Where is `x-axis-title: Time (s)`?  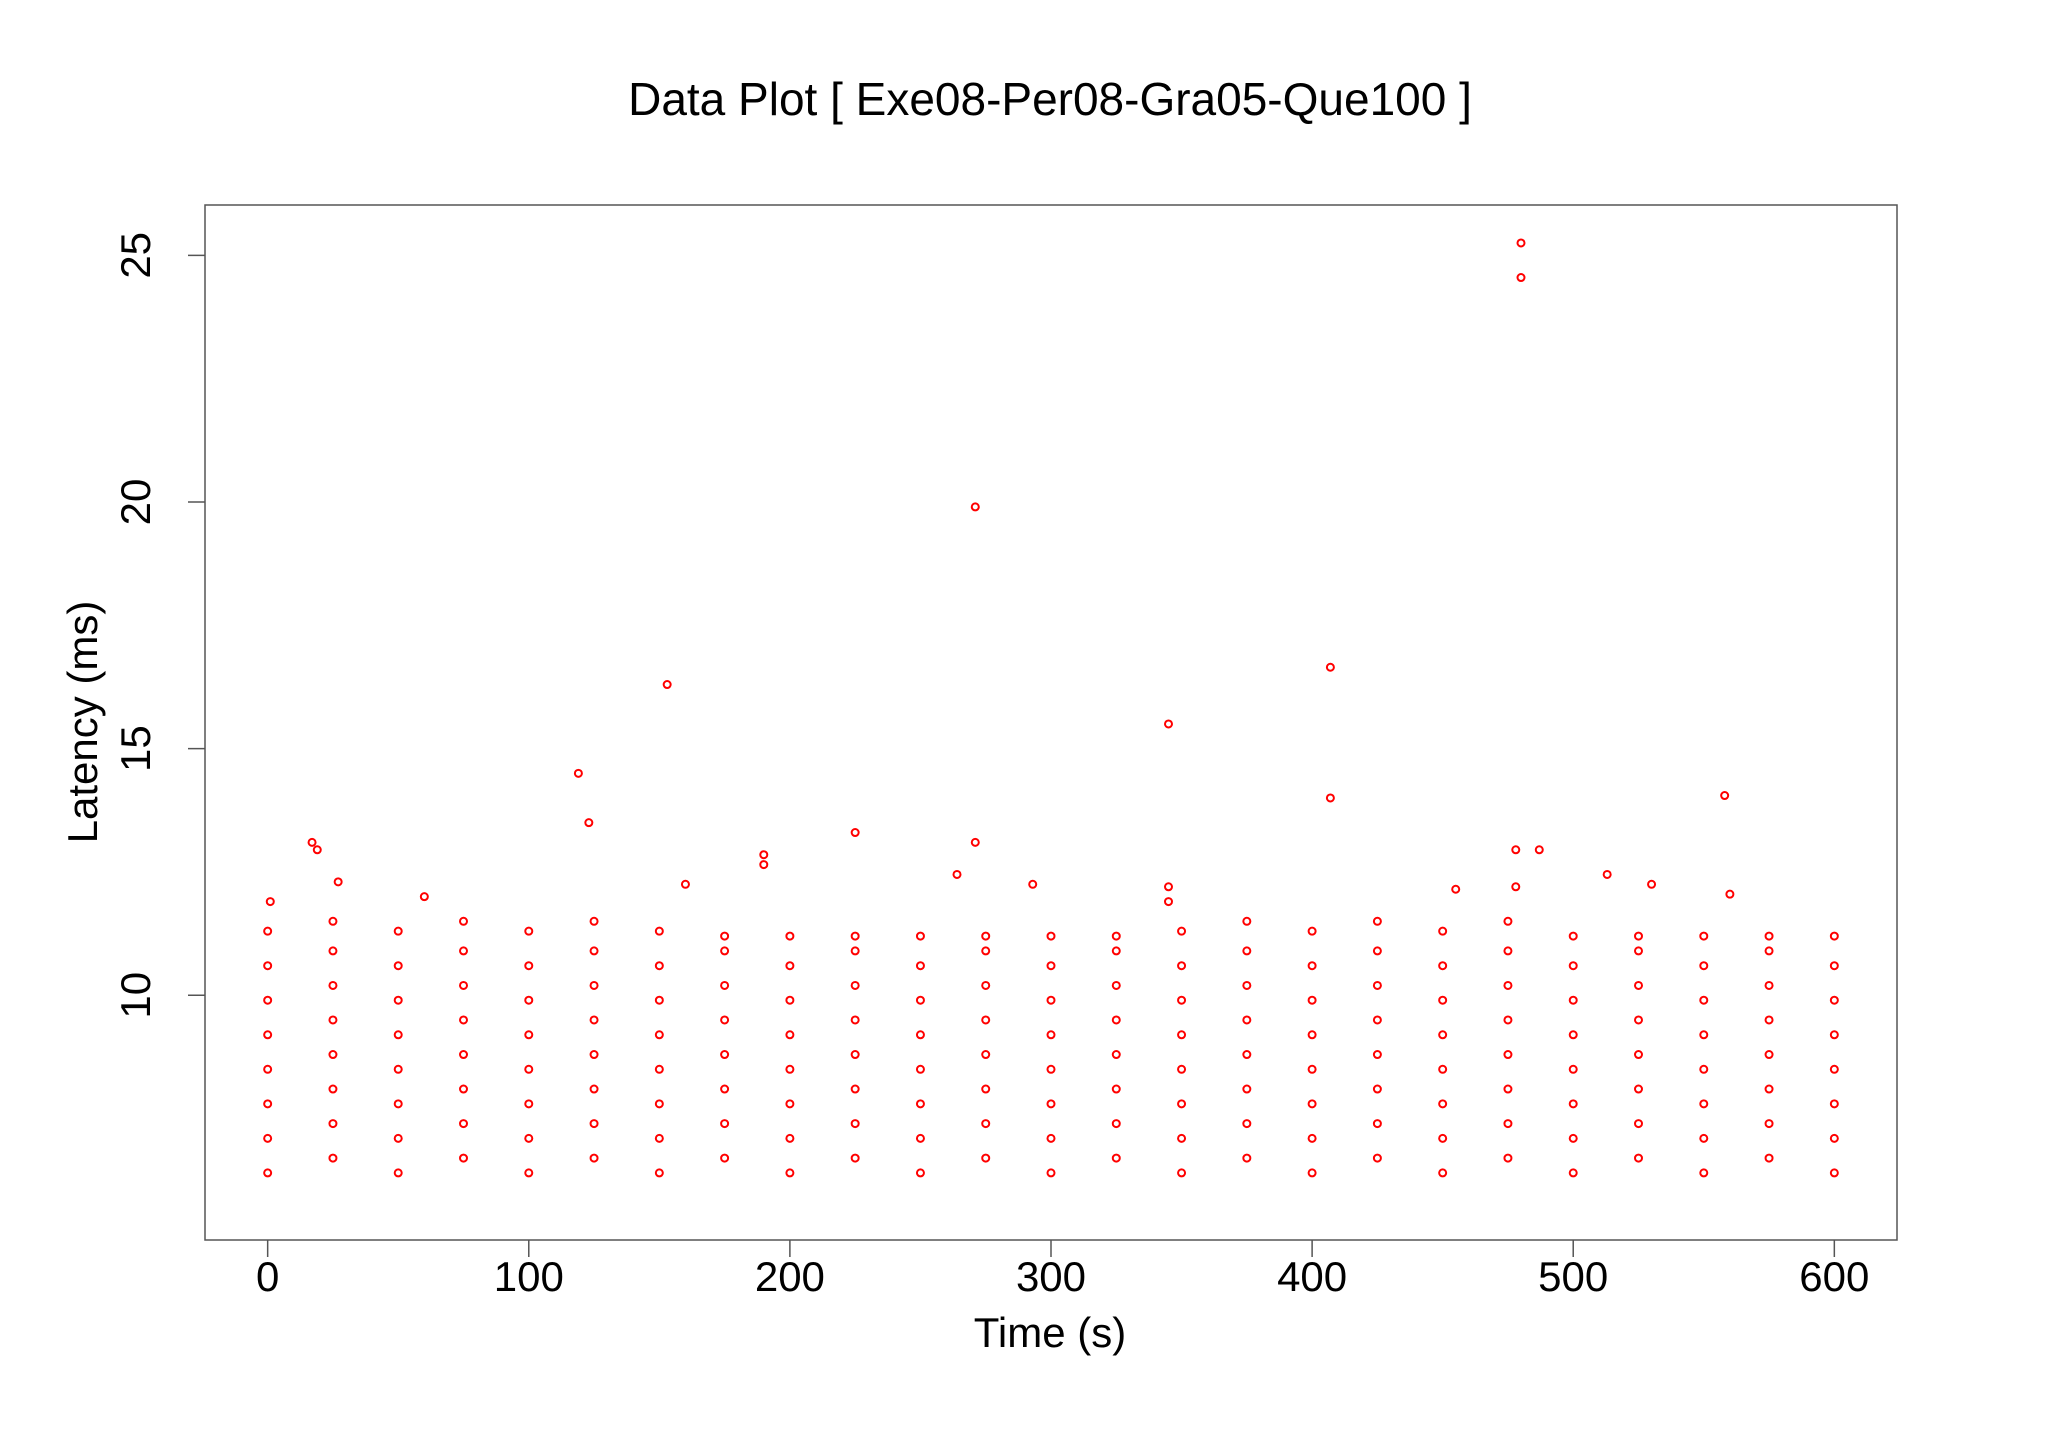
x-axis-title: Time (s) is located at coordinates (1050, 1332).